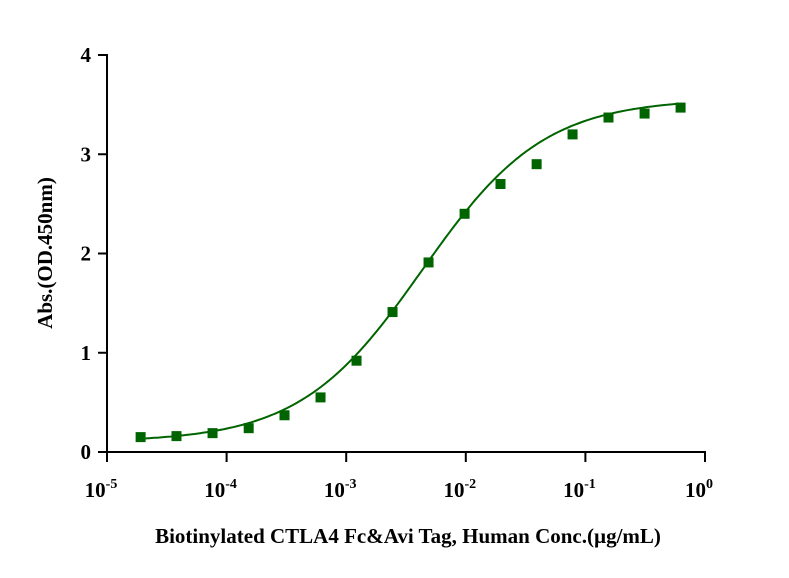  I want to click on x-tick-label: 10⁻¹, so click(579, 489).